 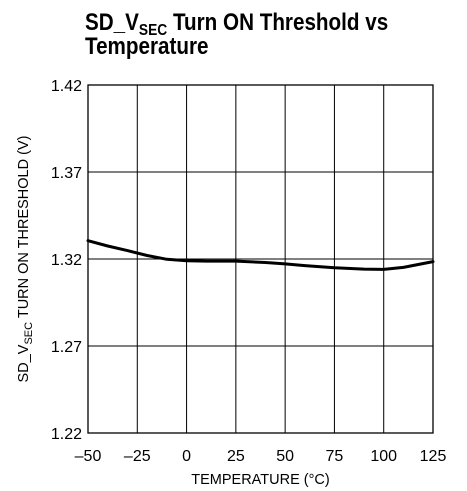 What do you see at coordinates (88, 456) in the screenshot?
I see `x-tick-label: –50` at bounding box center [88, 456].